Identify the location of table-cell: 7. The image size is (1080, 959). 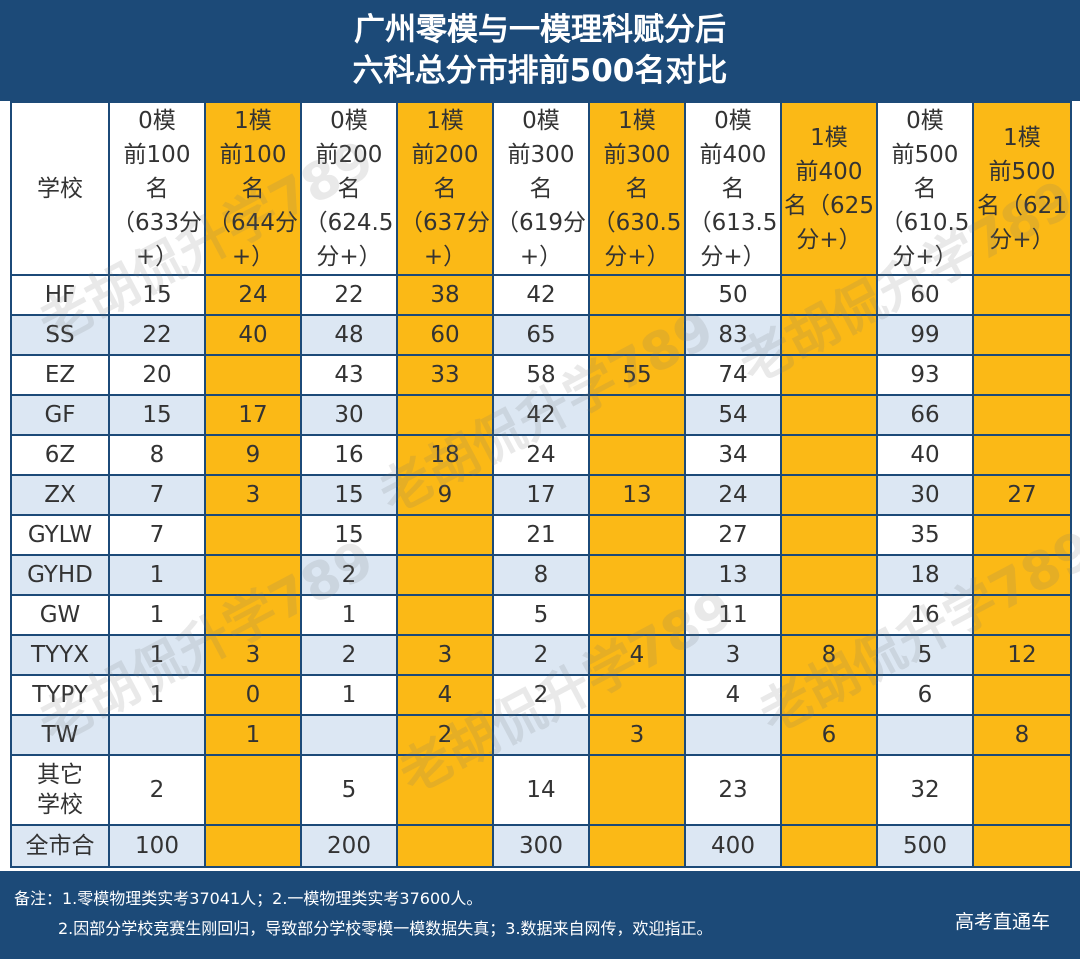
(157, 535).